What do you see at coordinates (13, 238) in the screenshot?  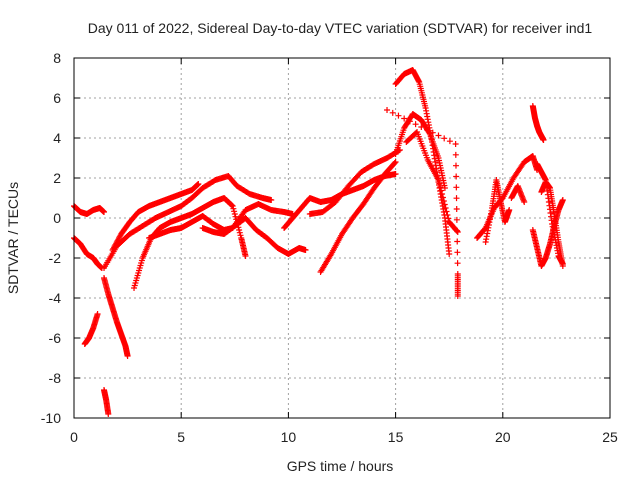 I see `y-axis-label: SDTVAR / TECUs` at bounding box center [13, 238].